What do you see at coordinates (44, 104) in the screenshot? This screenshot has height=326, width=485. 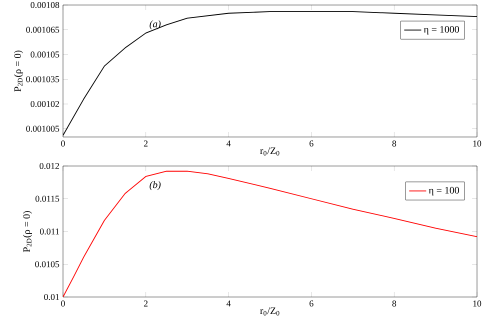 I see `y-tick-label: 0.00102` at bounding box center [44, 104].